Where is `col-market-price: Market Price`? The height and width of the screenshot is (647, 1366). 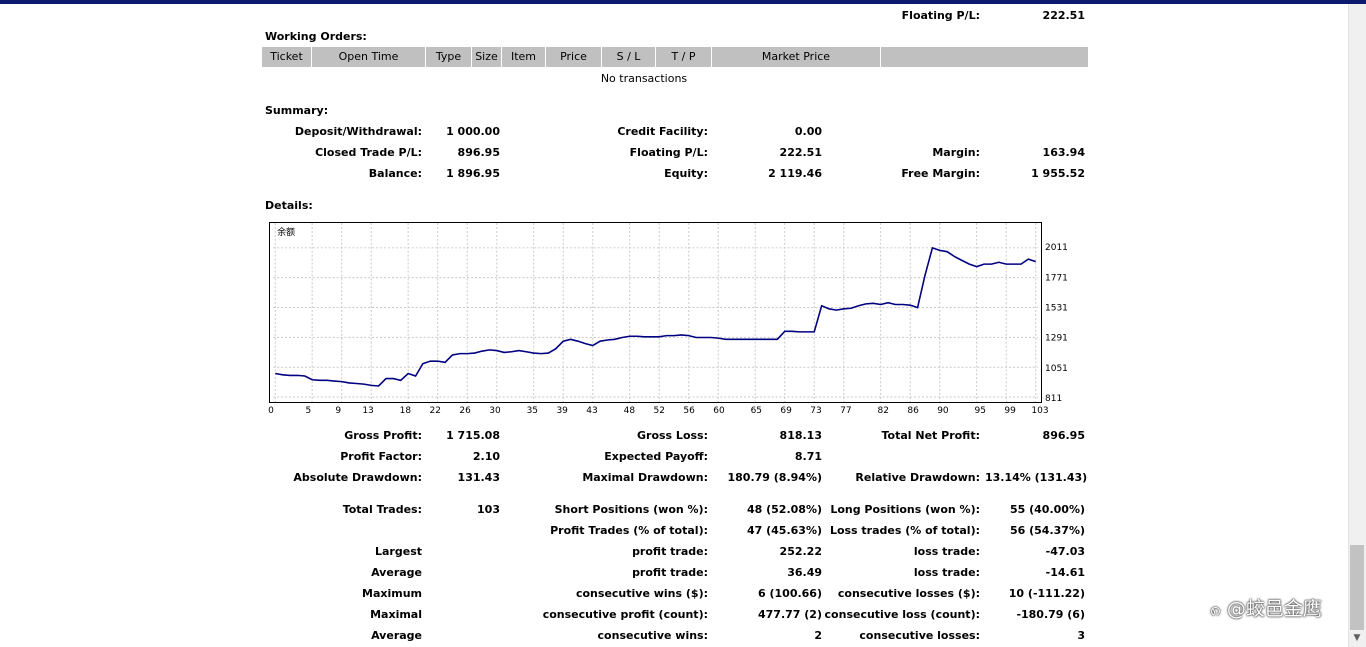 col-market-price: Market Price is located at coordinates (796, 57).